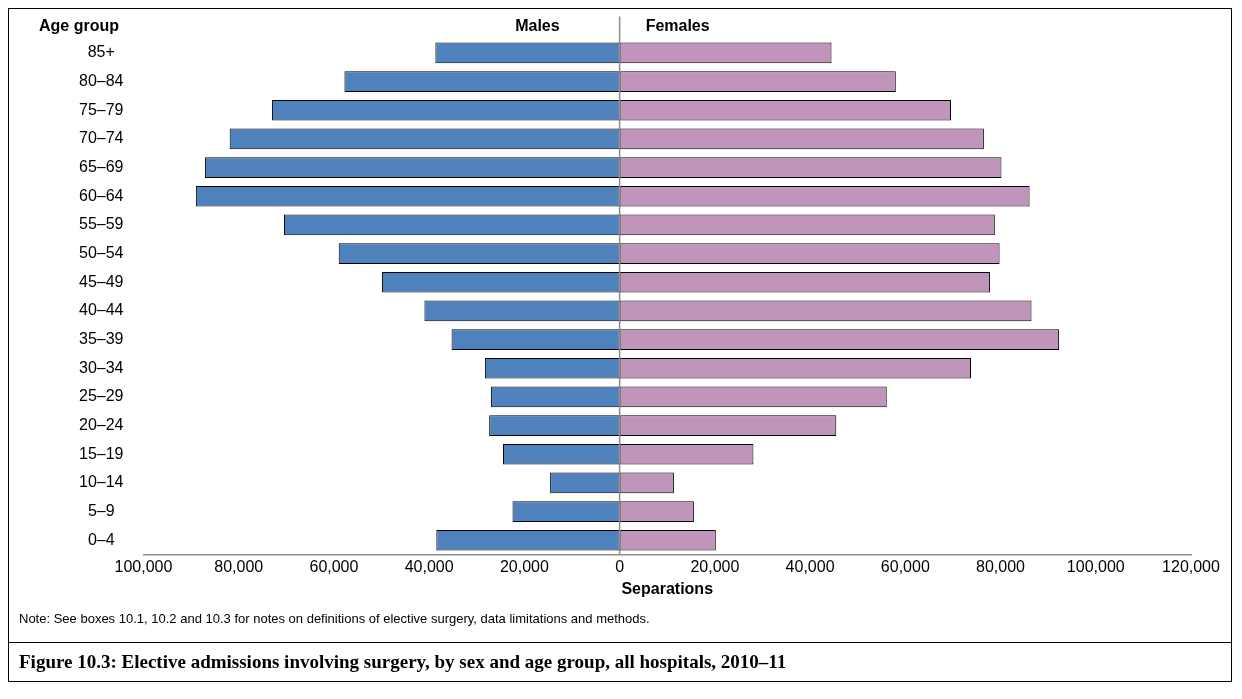 This screenshot has width=1242, height=699. What do you see at coordinates (101, 109) in the screenshot?
I see `y-tick-label: 75–79` at bounding box center [101, 109].